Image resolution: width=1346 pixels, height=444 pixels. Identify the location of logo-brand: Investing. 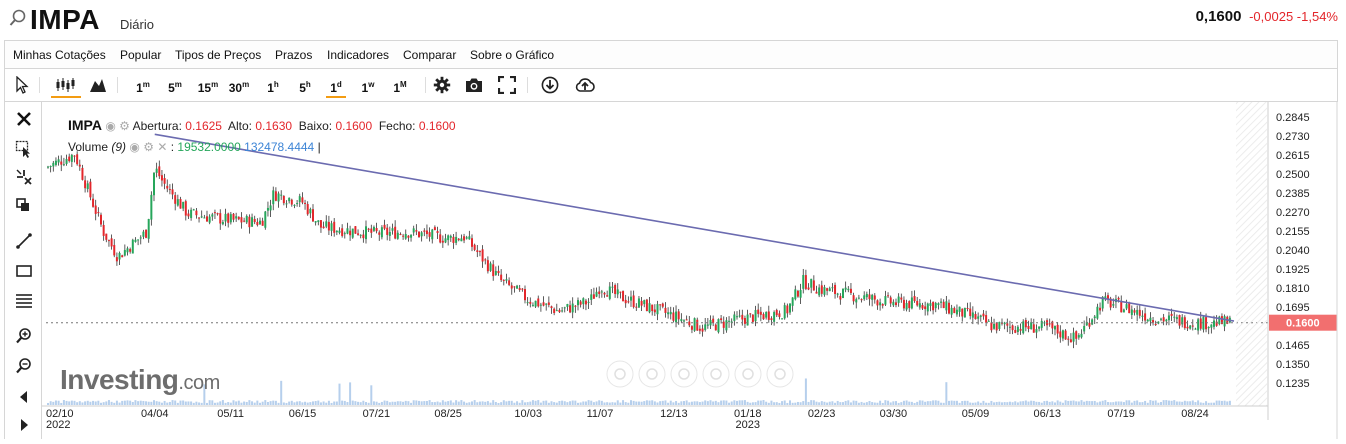
(119, 379).